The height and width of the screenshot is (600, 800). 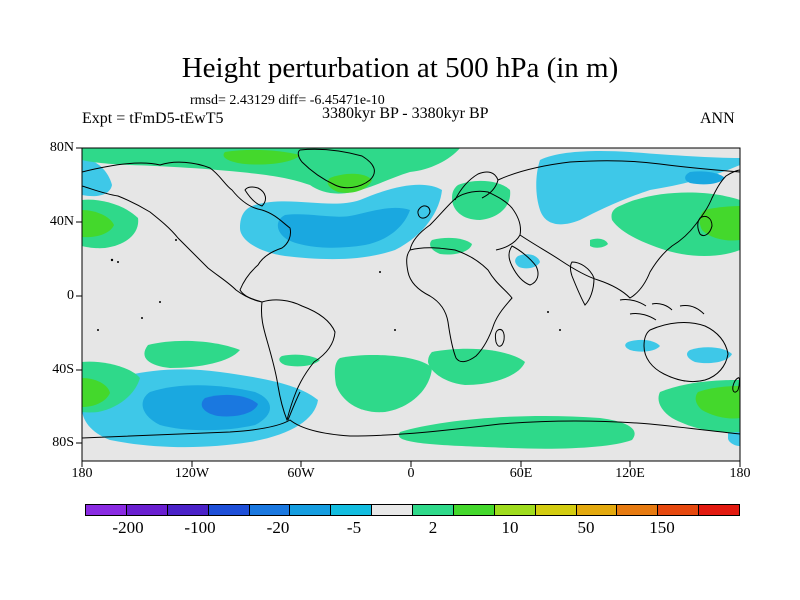 What do you see at coordinates (97, 178) in the screenshot?
I see `negative-anomaly-north-pacific-edge` at bounding box center [97, 178].